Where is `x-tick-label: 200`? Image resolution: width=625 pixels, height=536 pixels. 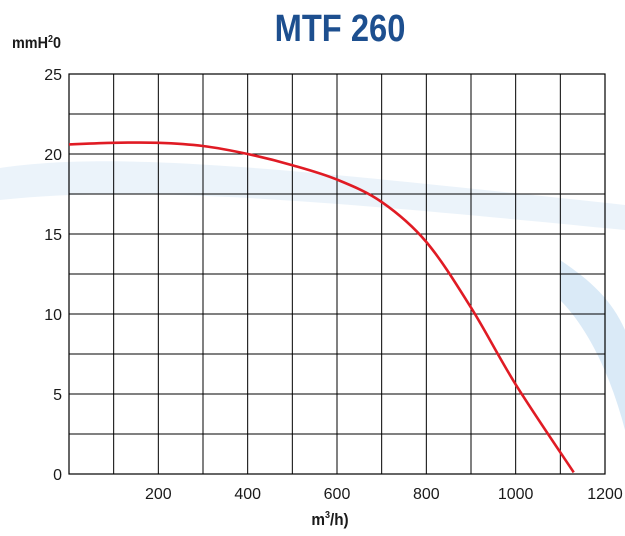 x-tick-label: 200 is located at coordinates (158, 494).